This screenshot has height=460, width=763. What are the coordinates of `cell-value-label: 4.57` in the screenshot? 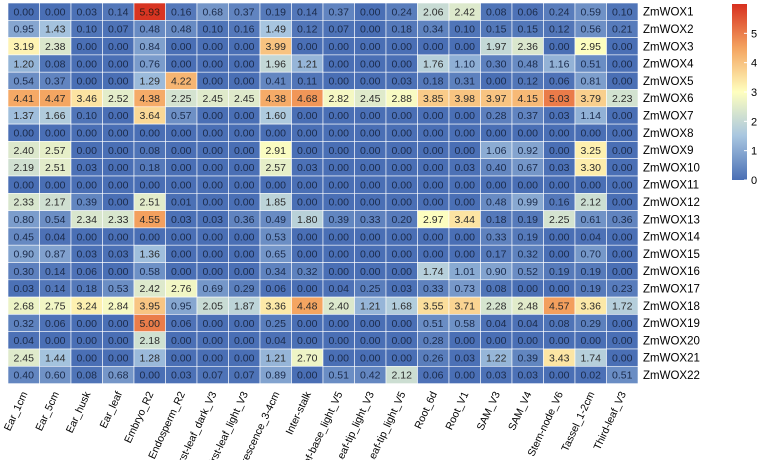 It's located at (559, 306).